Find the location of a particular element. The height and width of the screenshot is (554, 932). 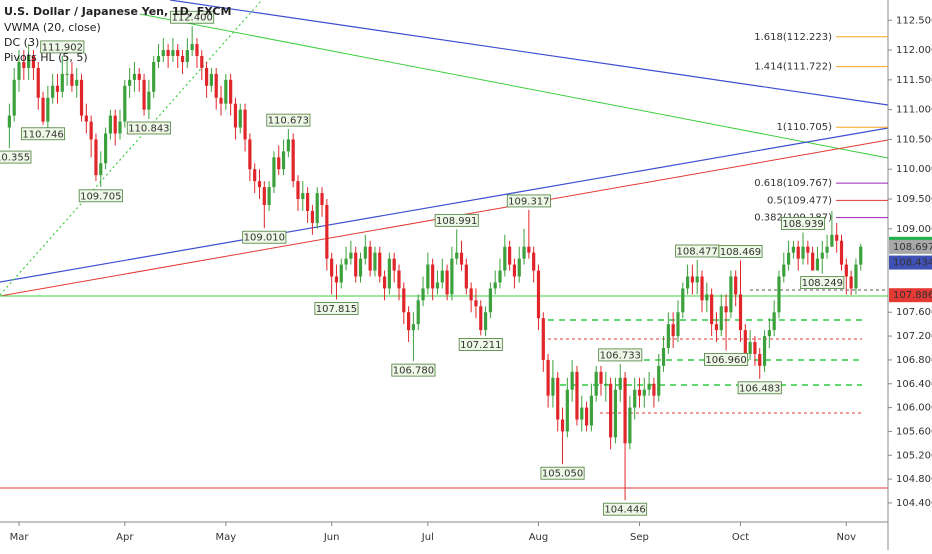

pivot-label: 104.446 is located at coordinates (624, 510).